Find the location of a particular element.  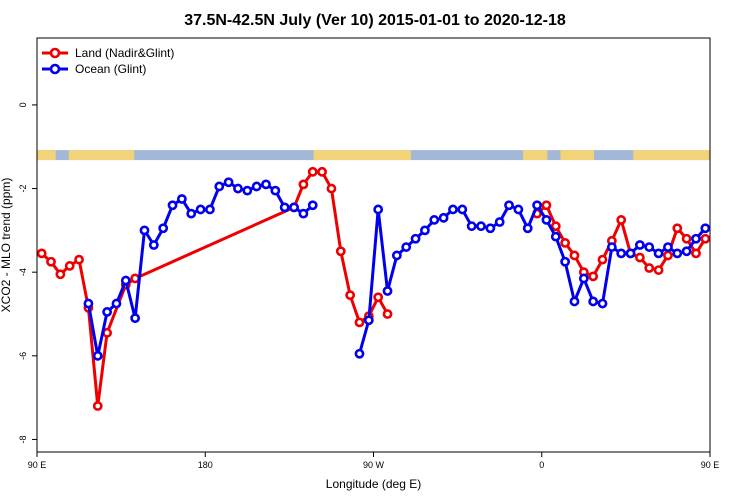

x-axis-label: Longitude (deg E) is located at coordinates (373, 484).